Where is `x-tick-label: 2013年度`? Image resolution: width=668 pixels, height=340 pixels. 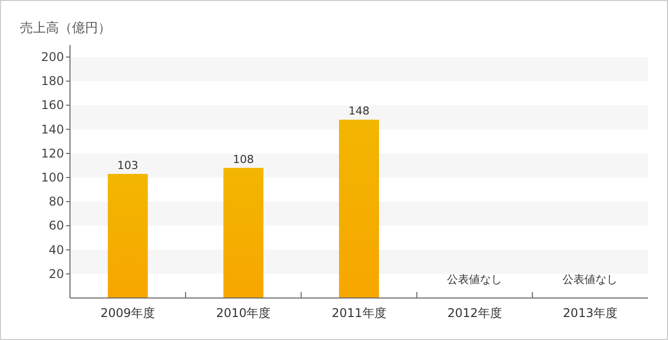
x-tick-label: 2013年度 is located at coordinates (590, 313).